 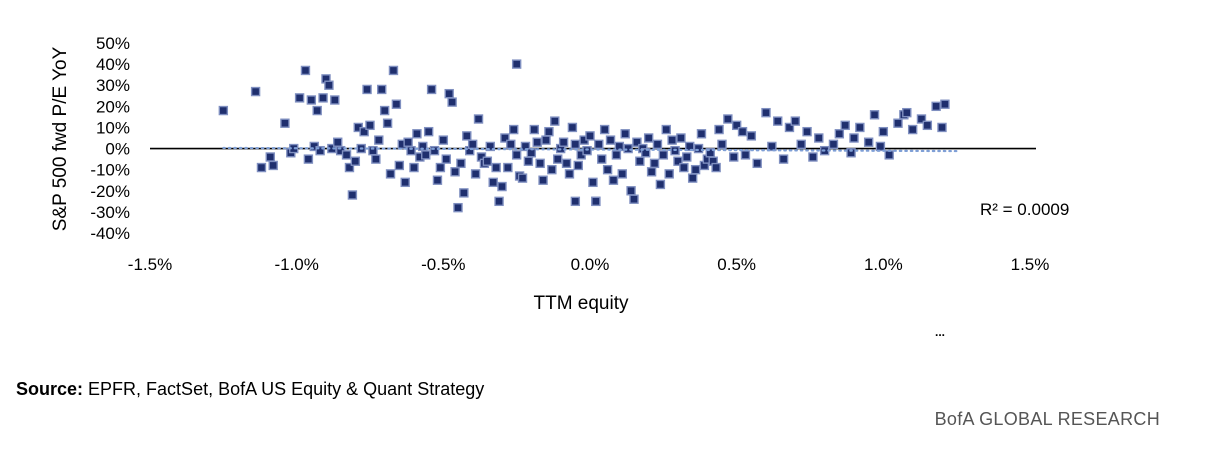 What do you see at coordinates (1047, 419) in the screenshot?
I see `brand-footer: BofA GLOBAL RESEARCH` at bounding box center [1047, 419].